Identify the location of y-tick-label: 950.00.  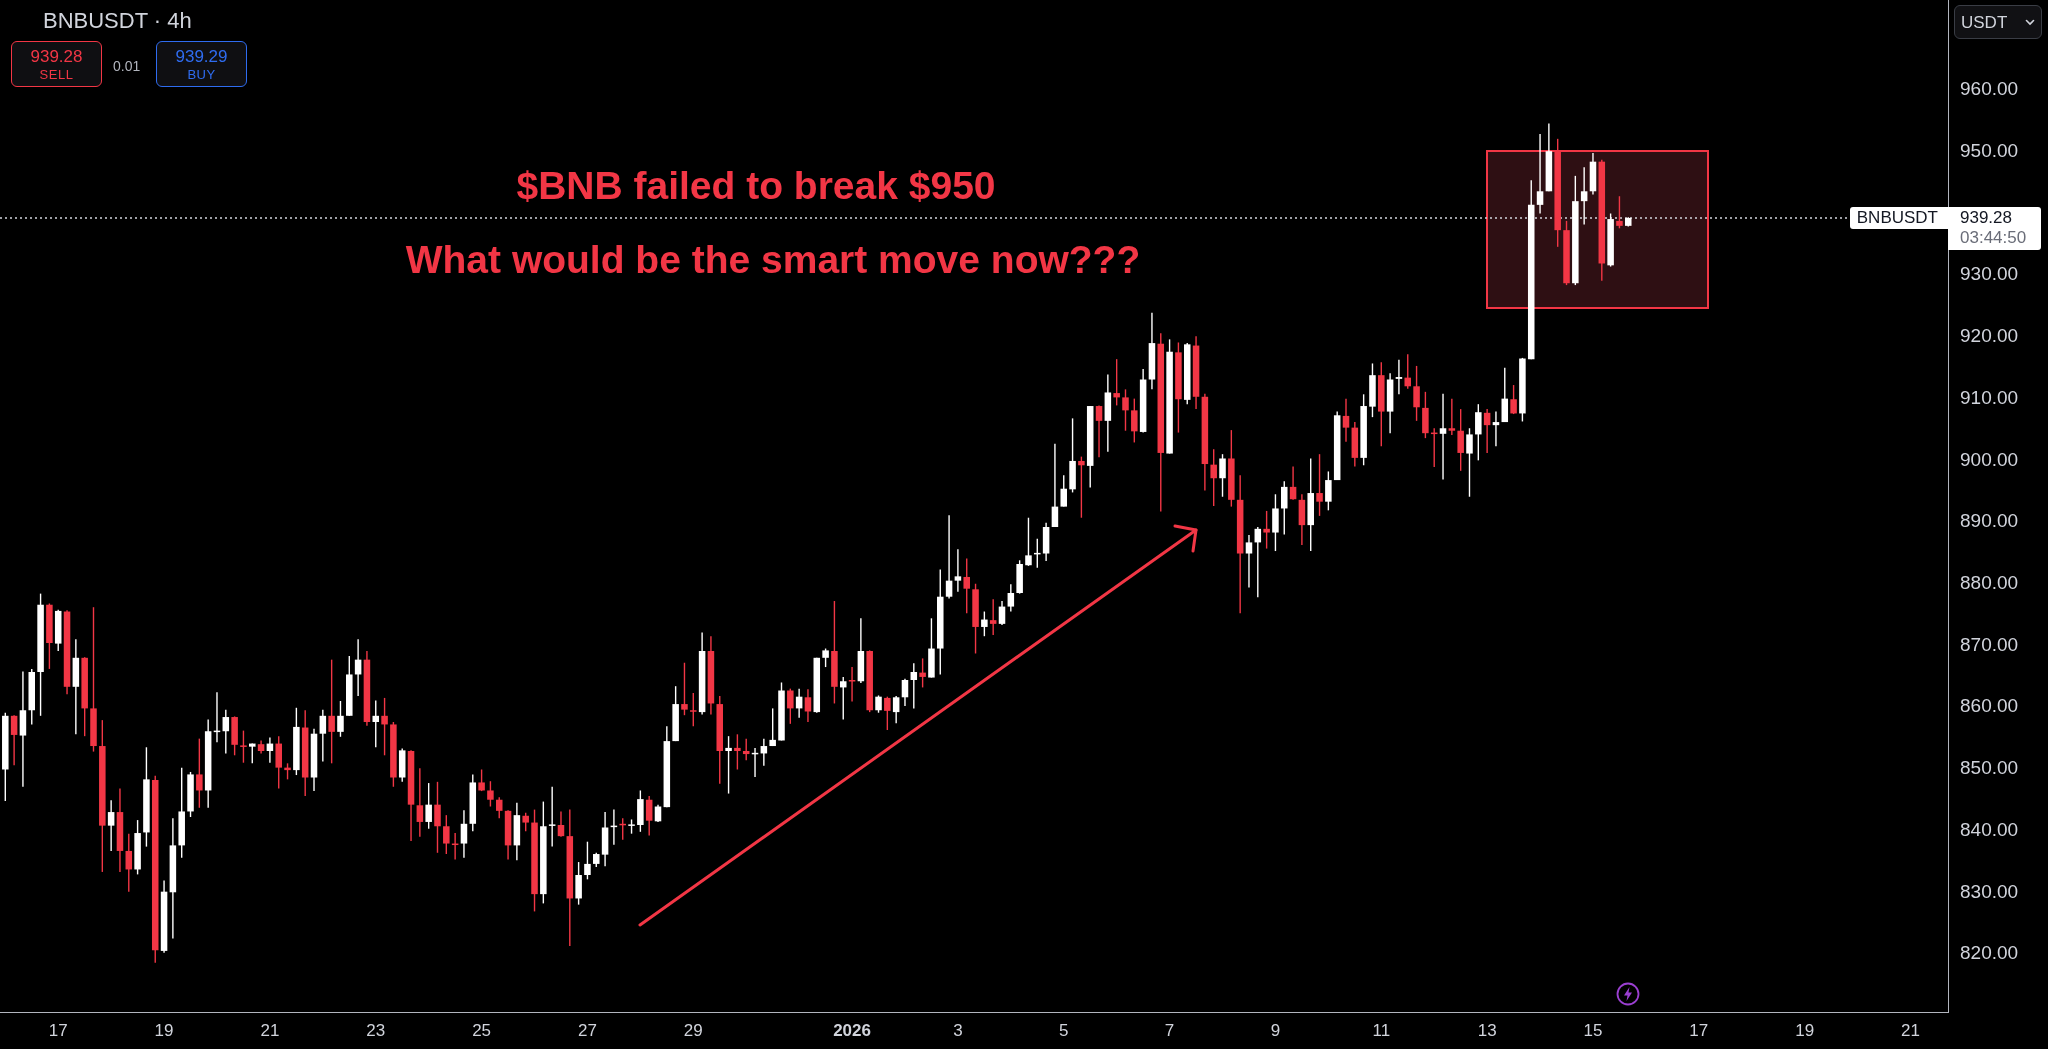
(1989, 151).